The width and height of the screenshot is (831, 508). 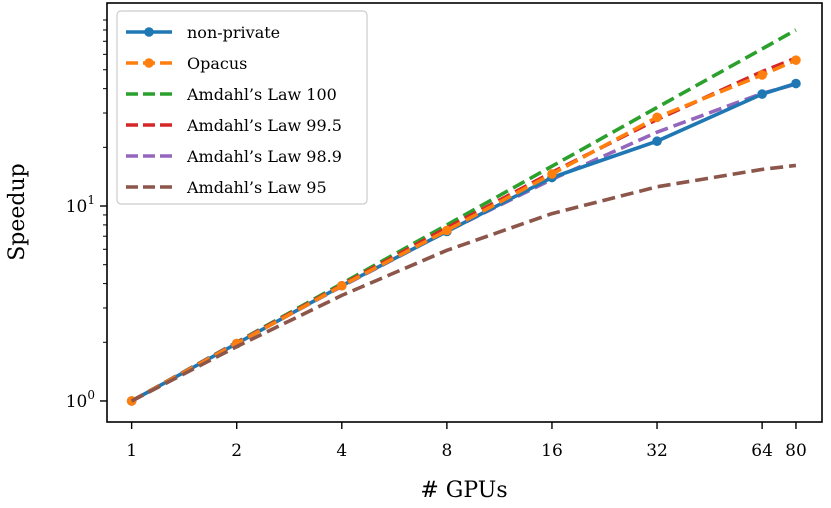 I want to click on y-tick-label-1: 10⁰, so click(x=80, y=400).